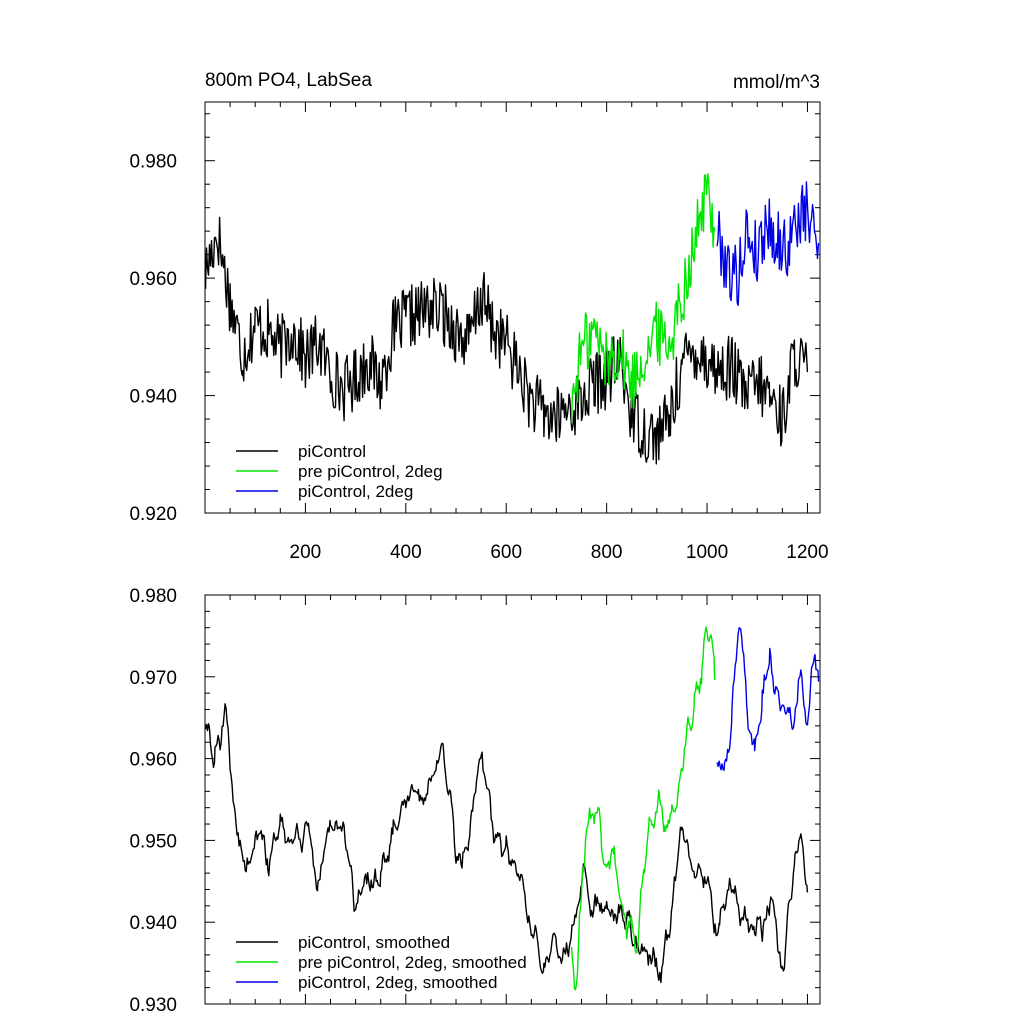 The width and height of the screenshot is (1024, 1024). Describe the element at coordinates (370, 471) in the screenshot. I see `legend-label: pre piControl, 2deg` at that location.